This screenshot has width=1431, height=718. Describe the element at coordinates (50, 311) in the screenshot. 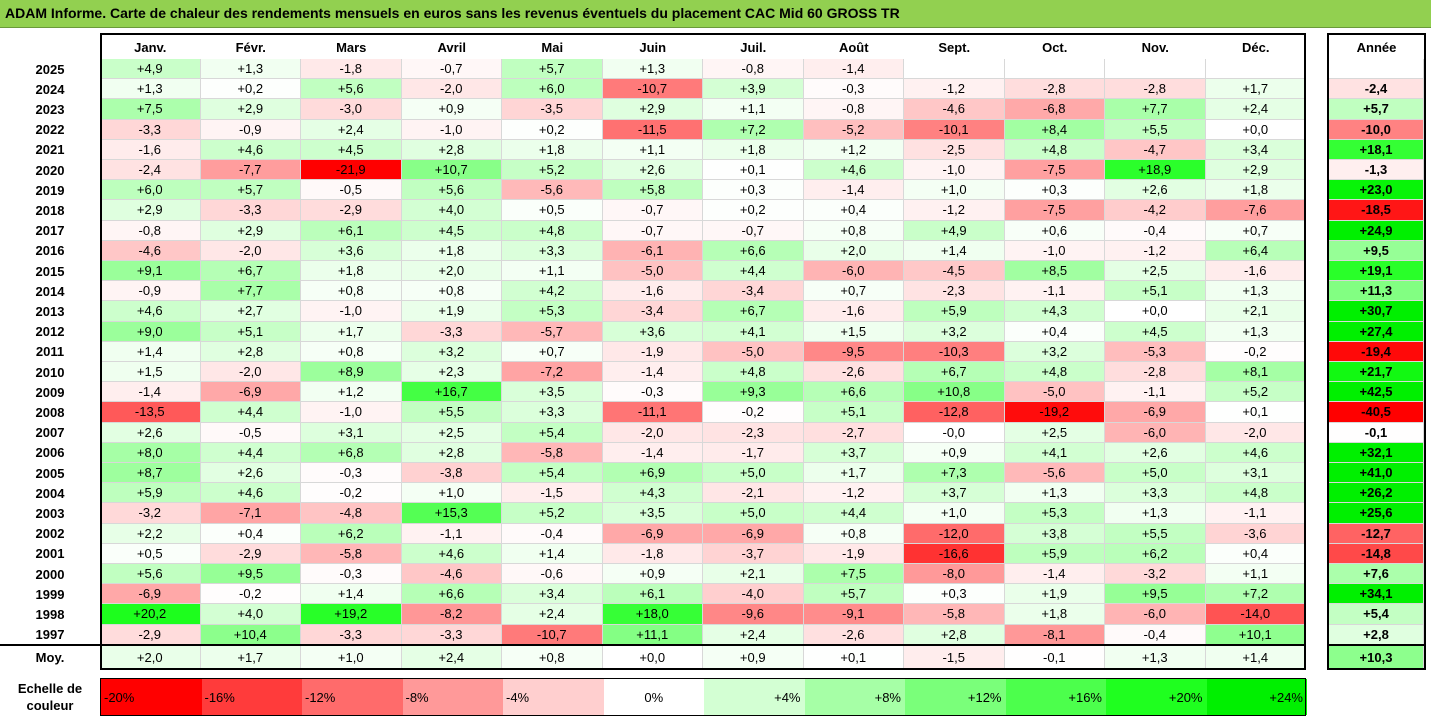

I see `year-label: 2013` at that location.